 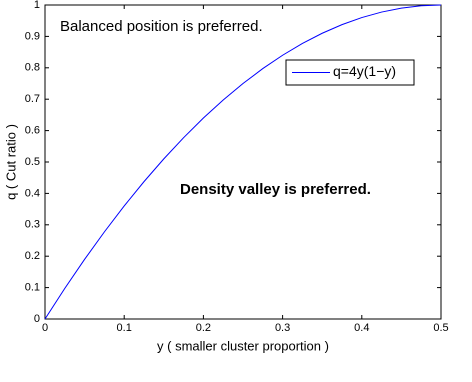 What do you see at coordinates (32, 131) in the screenshot?
I see `y-tick-label: 0.6` at bounding box center [32, 131].